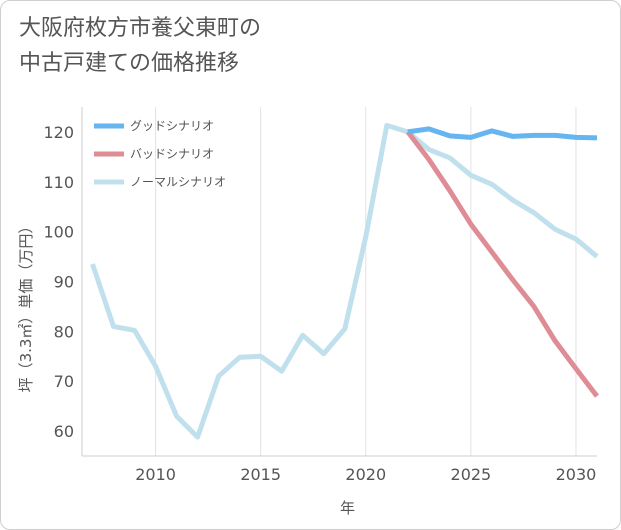 The image size is (621, 530). I want to click on x-axis-label: 年, so click(347, 508).